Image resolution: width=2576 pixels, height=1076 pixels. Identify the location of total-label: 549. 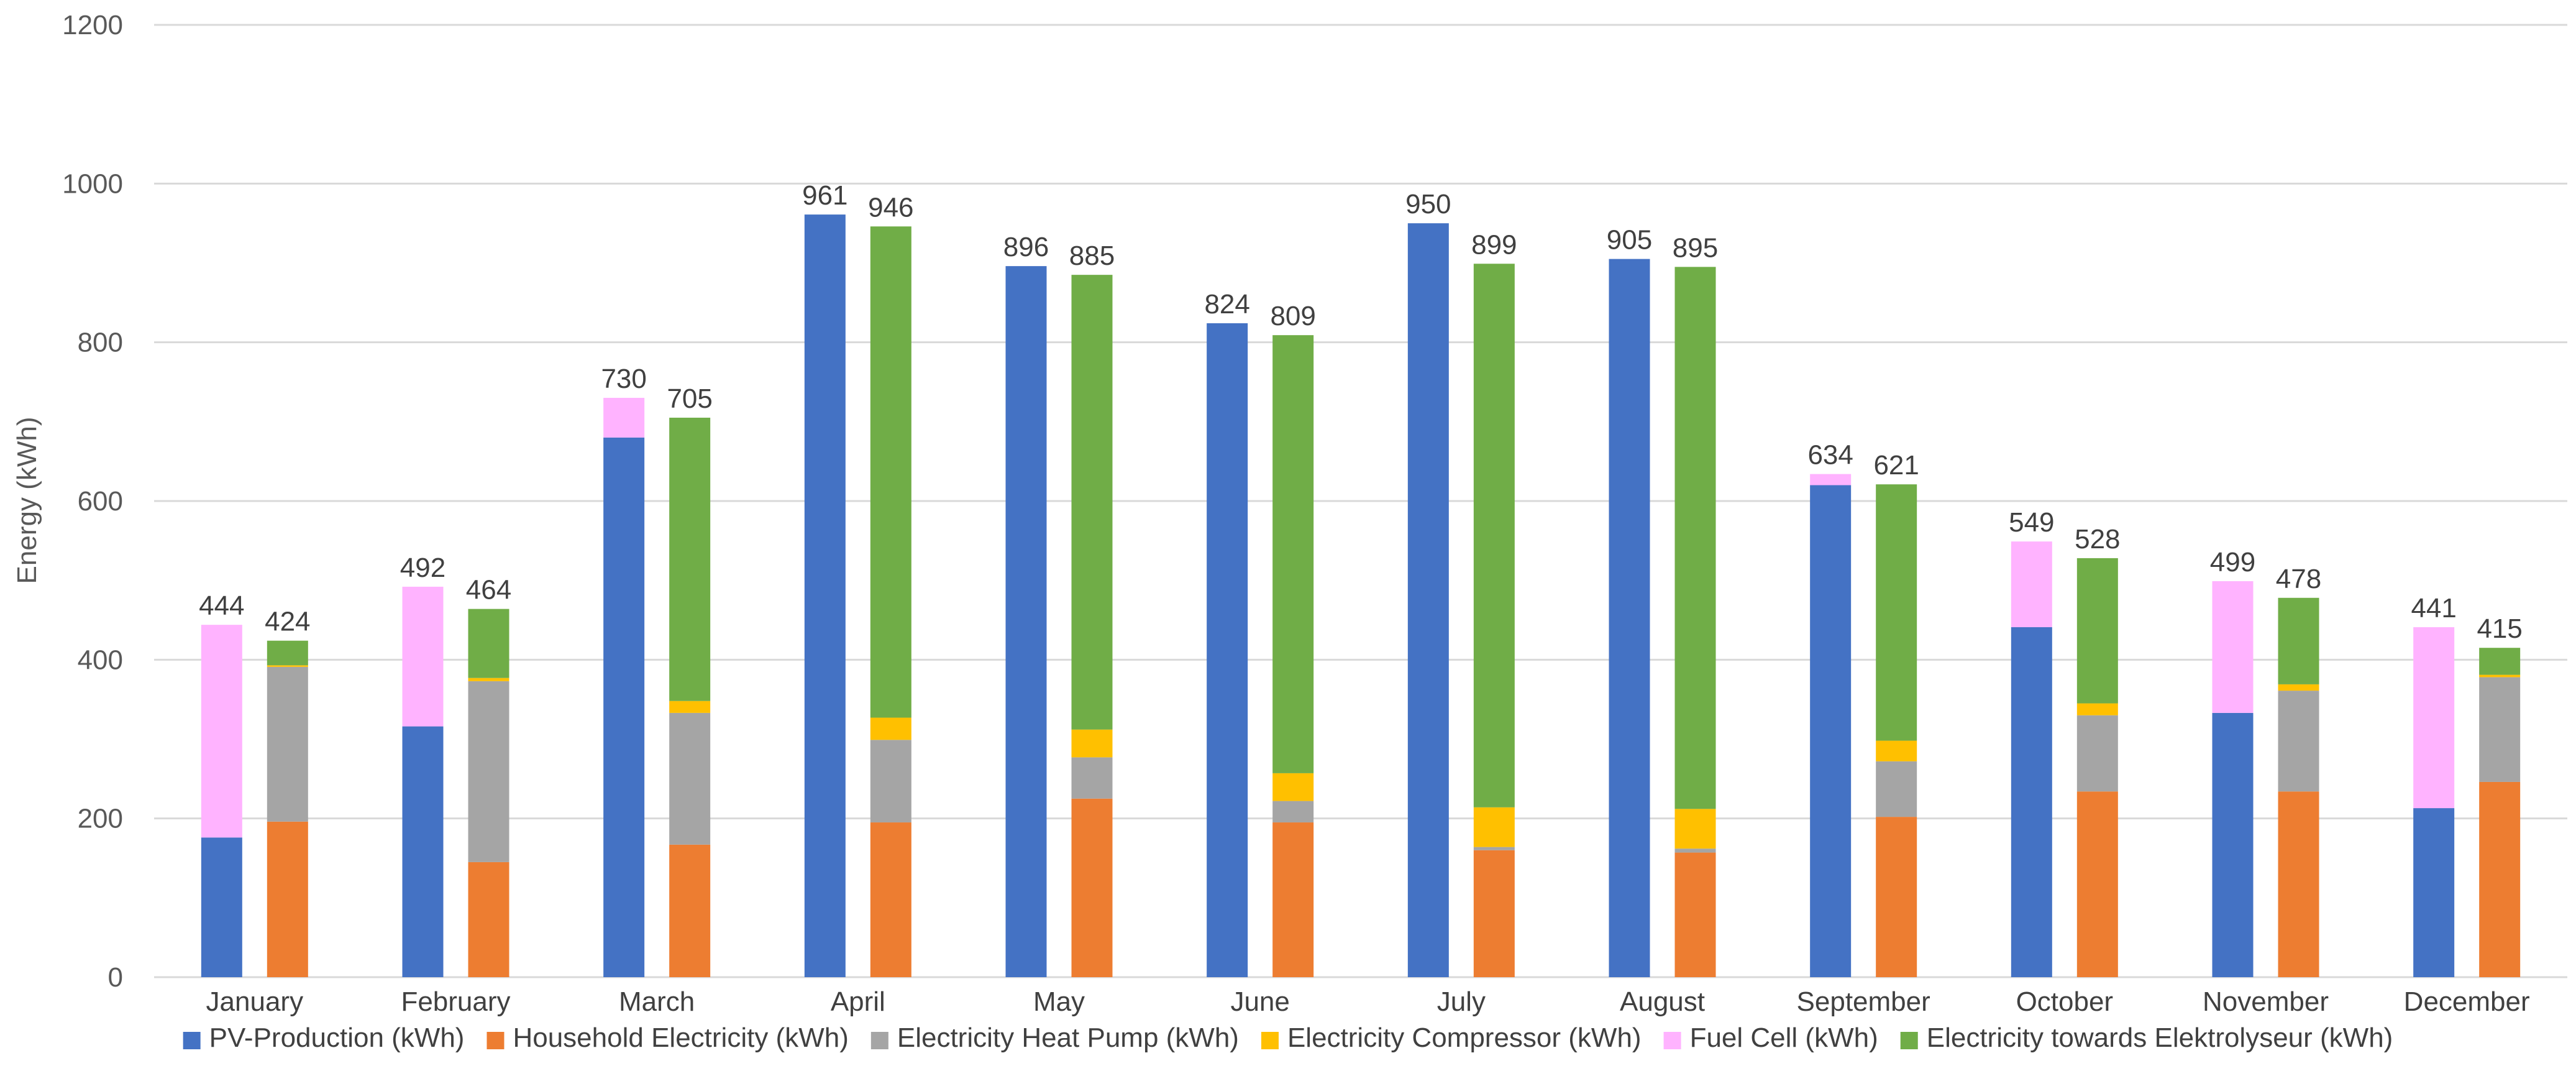
(2031, 522).